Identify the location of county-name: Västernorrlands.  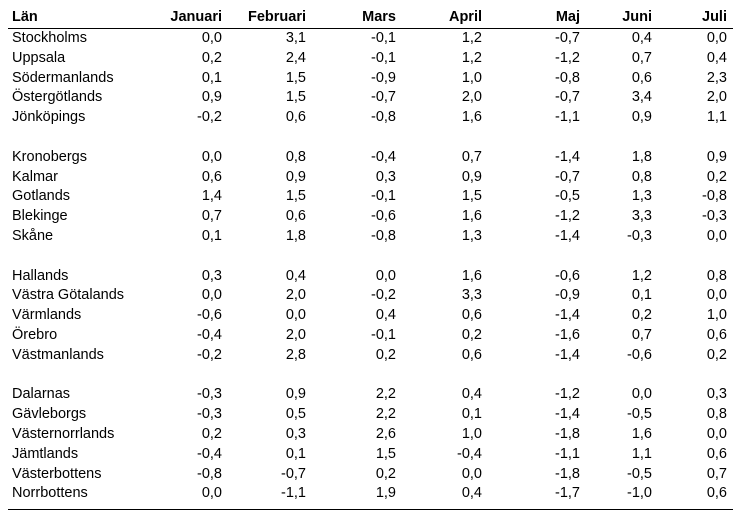
(63, 433).